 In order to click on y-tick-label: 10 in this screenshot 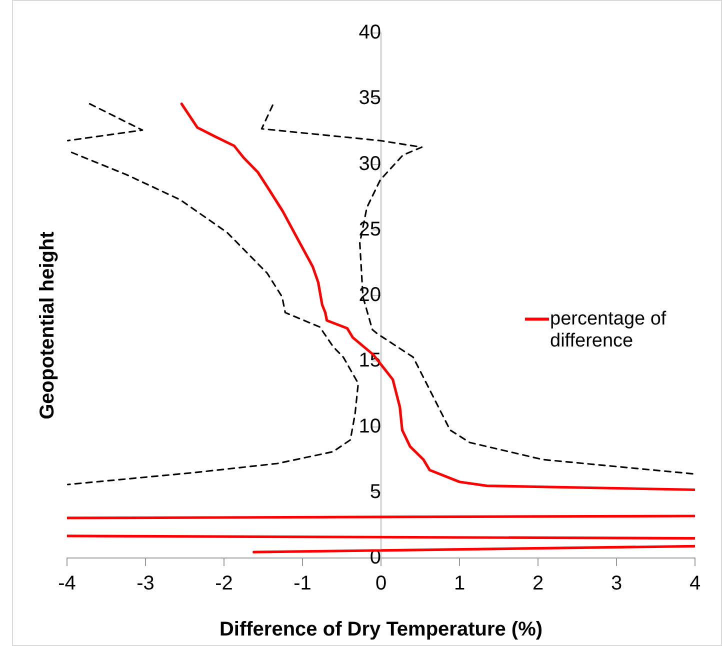, I will do `click(369, 426)`.